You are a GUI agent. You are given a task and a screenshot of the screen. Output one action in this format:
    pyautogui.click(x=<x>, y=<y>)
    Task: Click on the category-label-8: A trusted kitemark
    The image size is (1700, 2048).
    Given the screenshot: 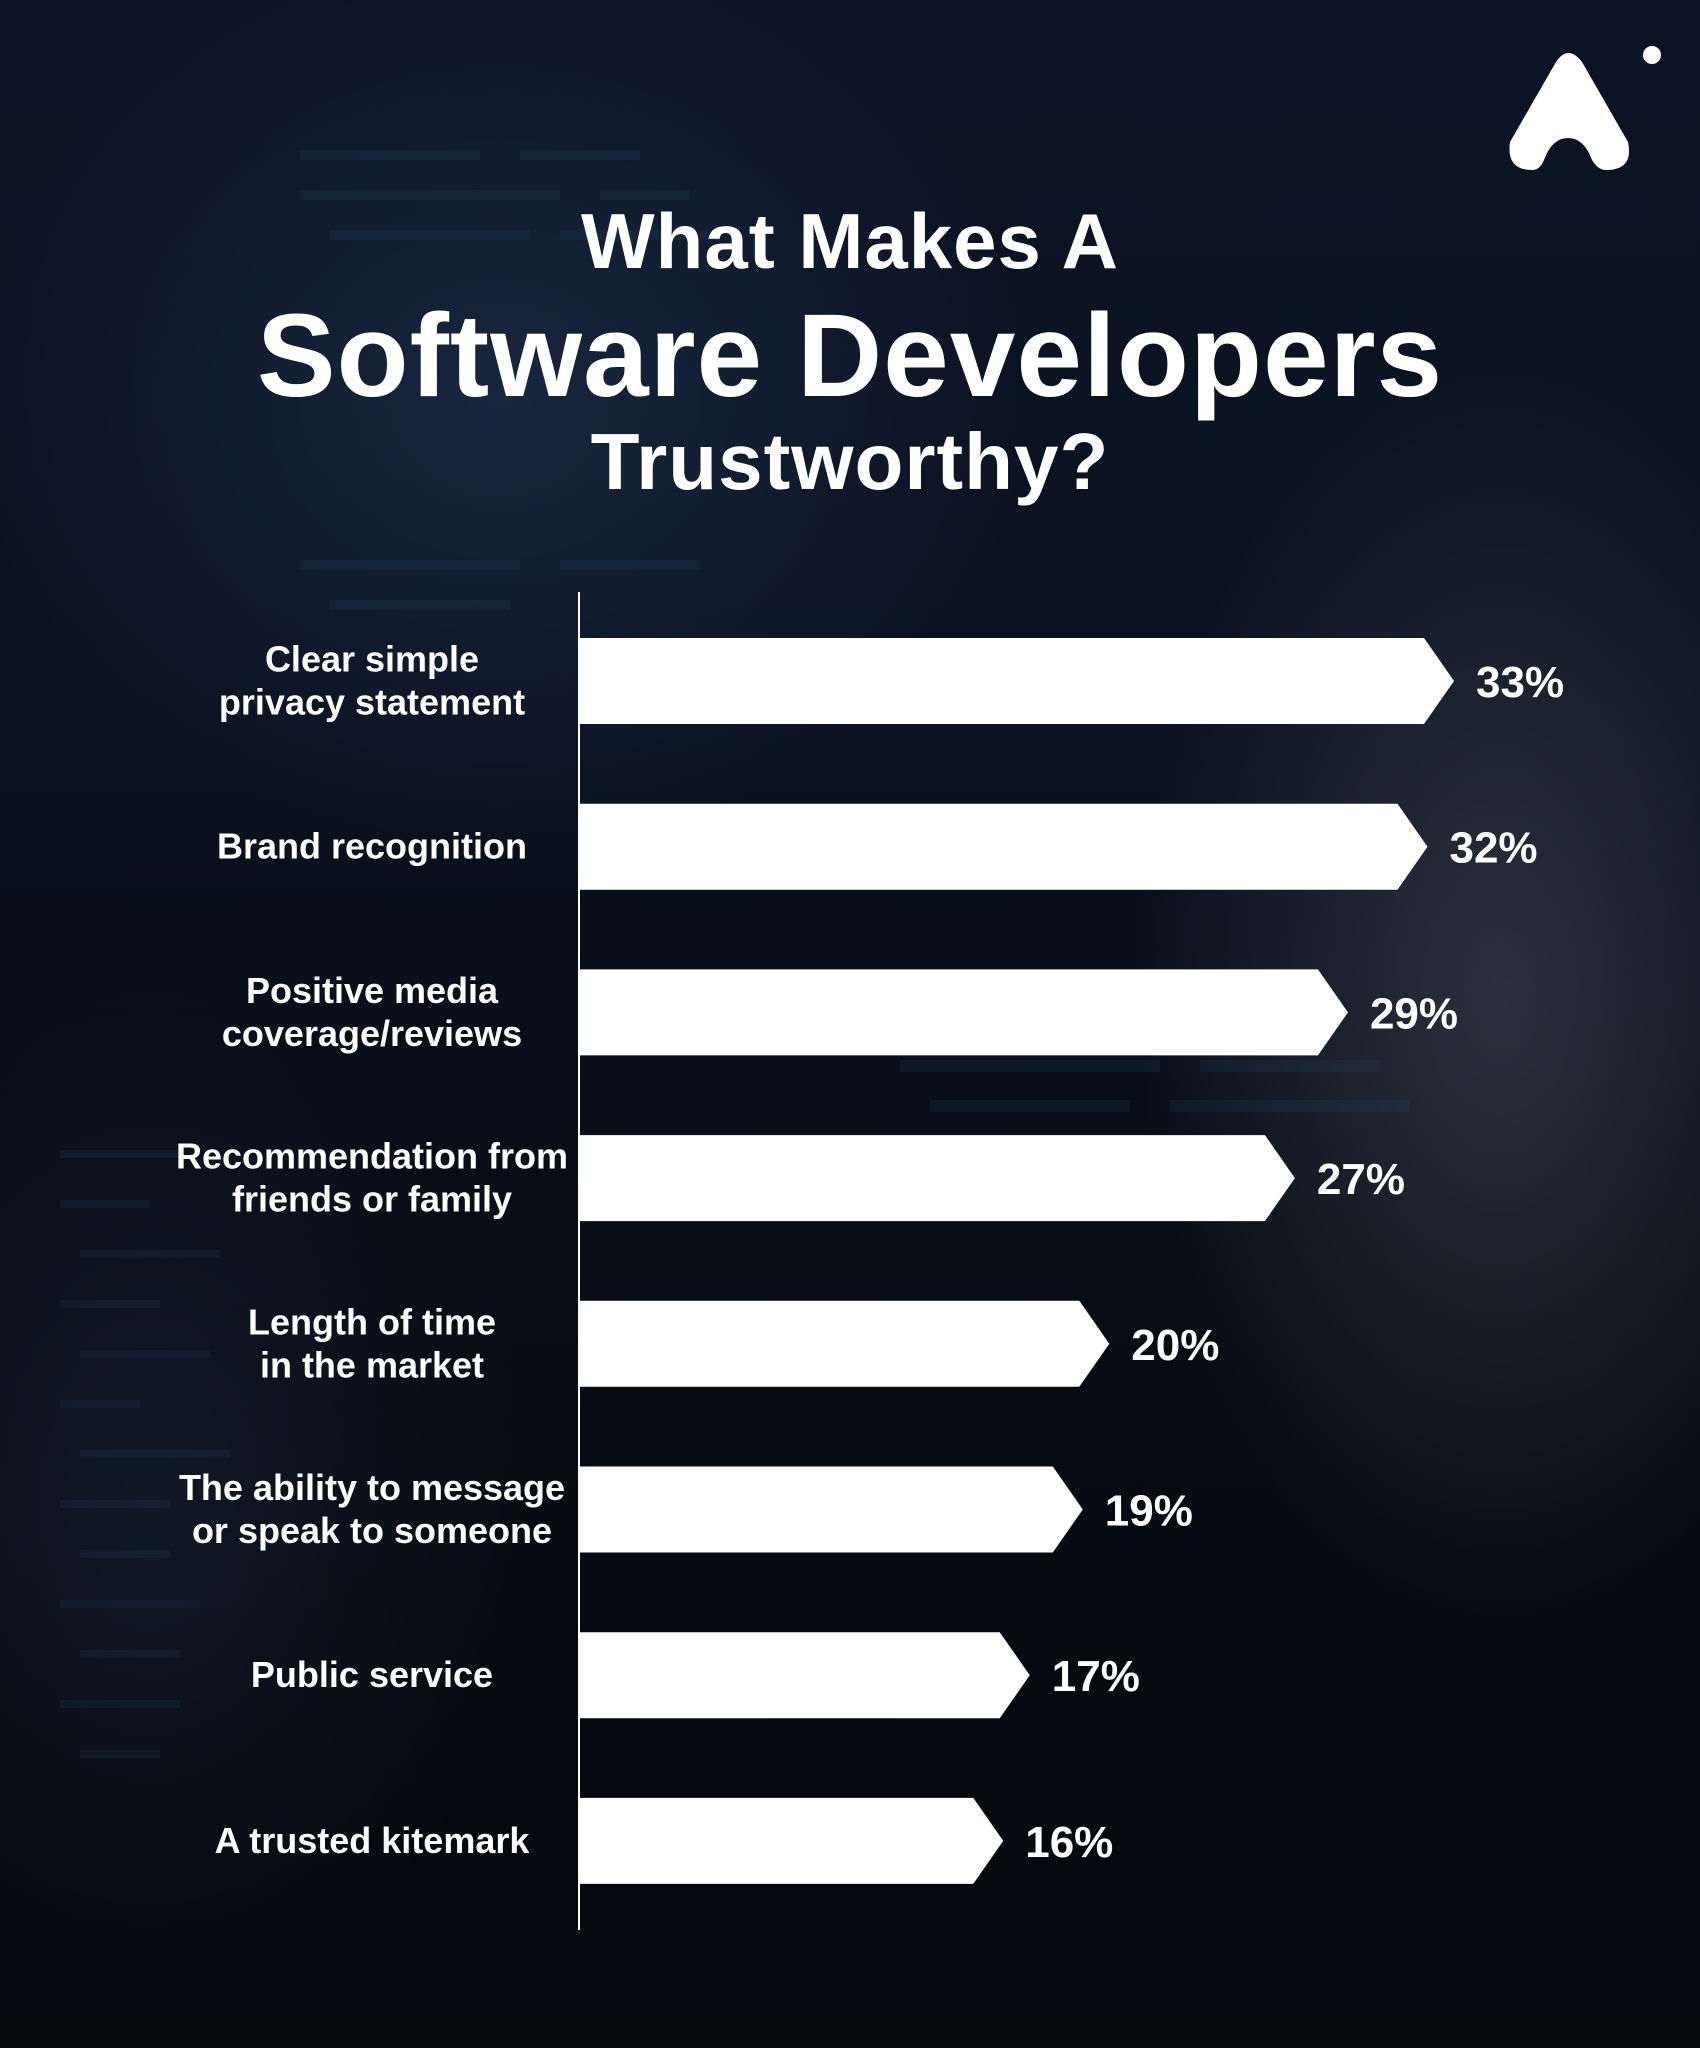 What is the action you would take?
    pyautogui.click(x=373, y=1840)
    